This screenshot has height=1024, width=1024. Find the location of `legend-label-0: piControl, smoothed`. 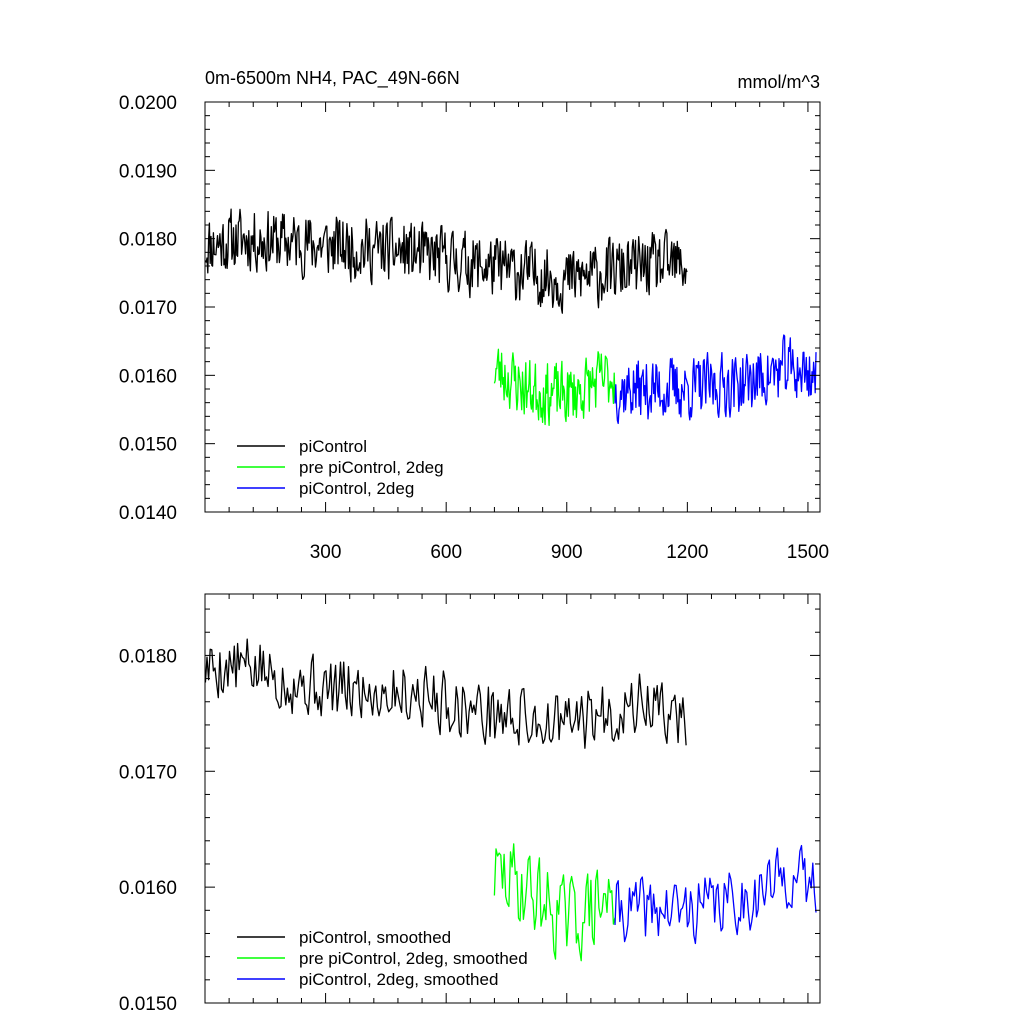

legend-label-0: piControl, smoothed is located at coordinates (375, 937).